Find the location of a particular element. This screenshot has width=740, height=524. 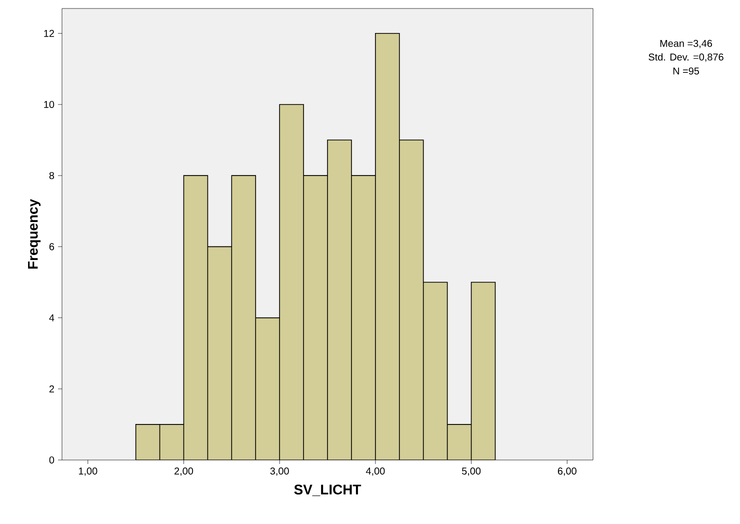

y-tick-label: 0 is located at coordinates (51, 460).